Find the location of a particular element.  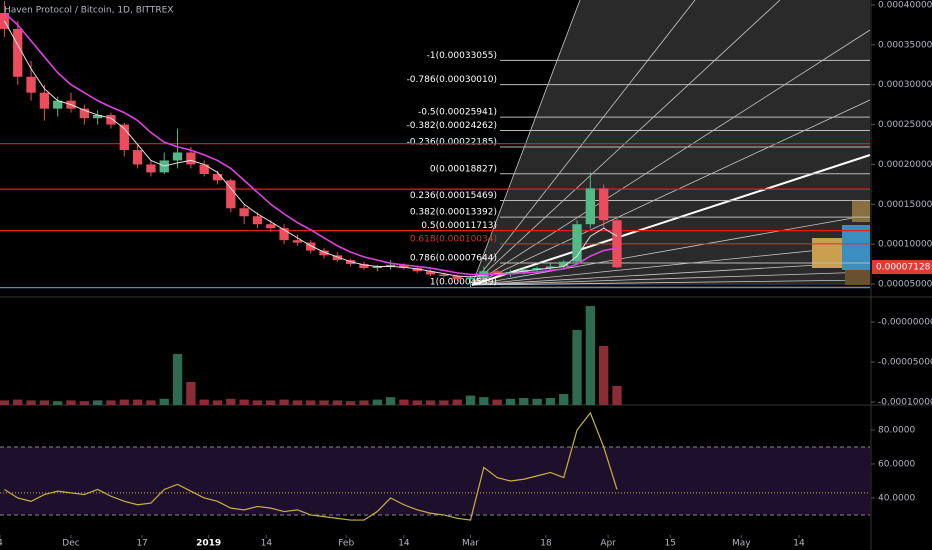

y-tick-label: 80.0000 is located at coordinates (896, 430).